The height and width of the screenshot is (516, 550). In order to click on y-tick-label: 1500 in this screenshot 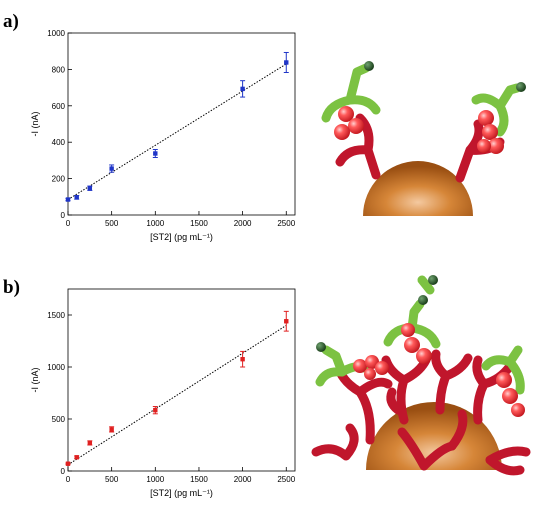, I will do `click(56, 315)`.